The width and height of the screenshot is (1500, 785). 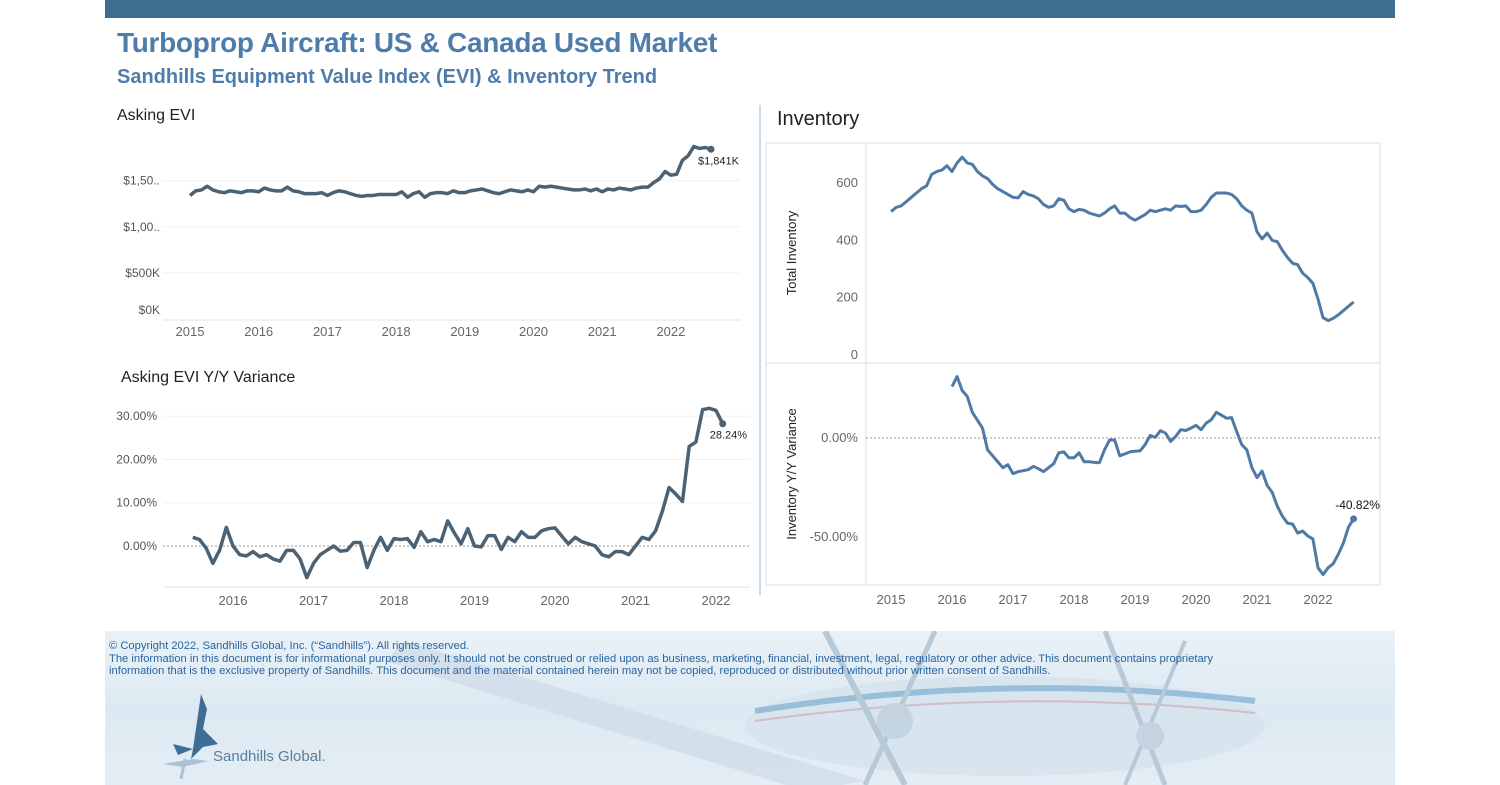 I want to click on logo-text: Sandhills Global., so click(x=269, y=756).